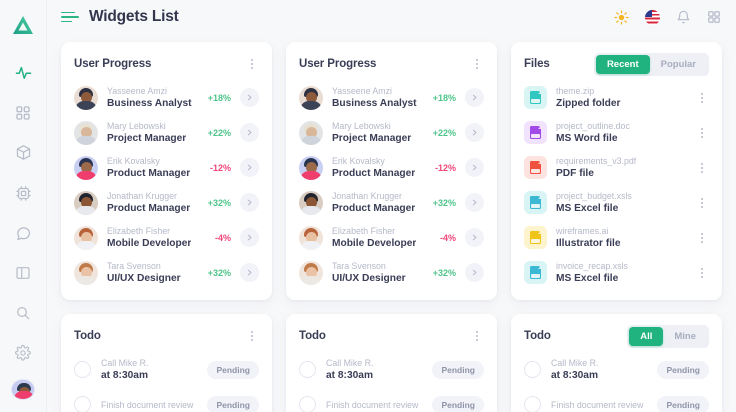  Describe the element at coordinates (621, 17) in the screenshot. I see `theme-toggle-button` at that location.